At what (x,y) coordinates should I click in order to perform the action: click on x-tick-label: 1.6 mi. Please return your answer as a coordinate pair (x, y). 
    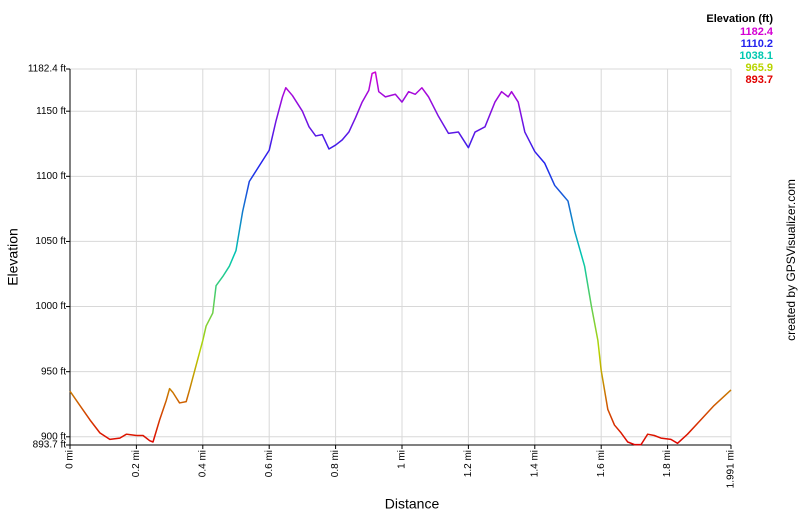
    Looking at the image, I should click on (601, 463).